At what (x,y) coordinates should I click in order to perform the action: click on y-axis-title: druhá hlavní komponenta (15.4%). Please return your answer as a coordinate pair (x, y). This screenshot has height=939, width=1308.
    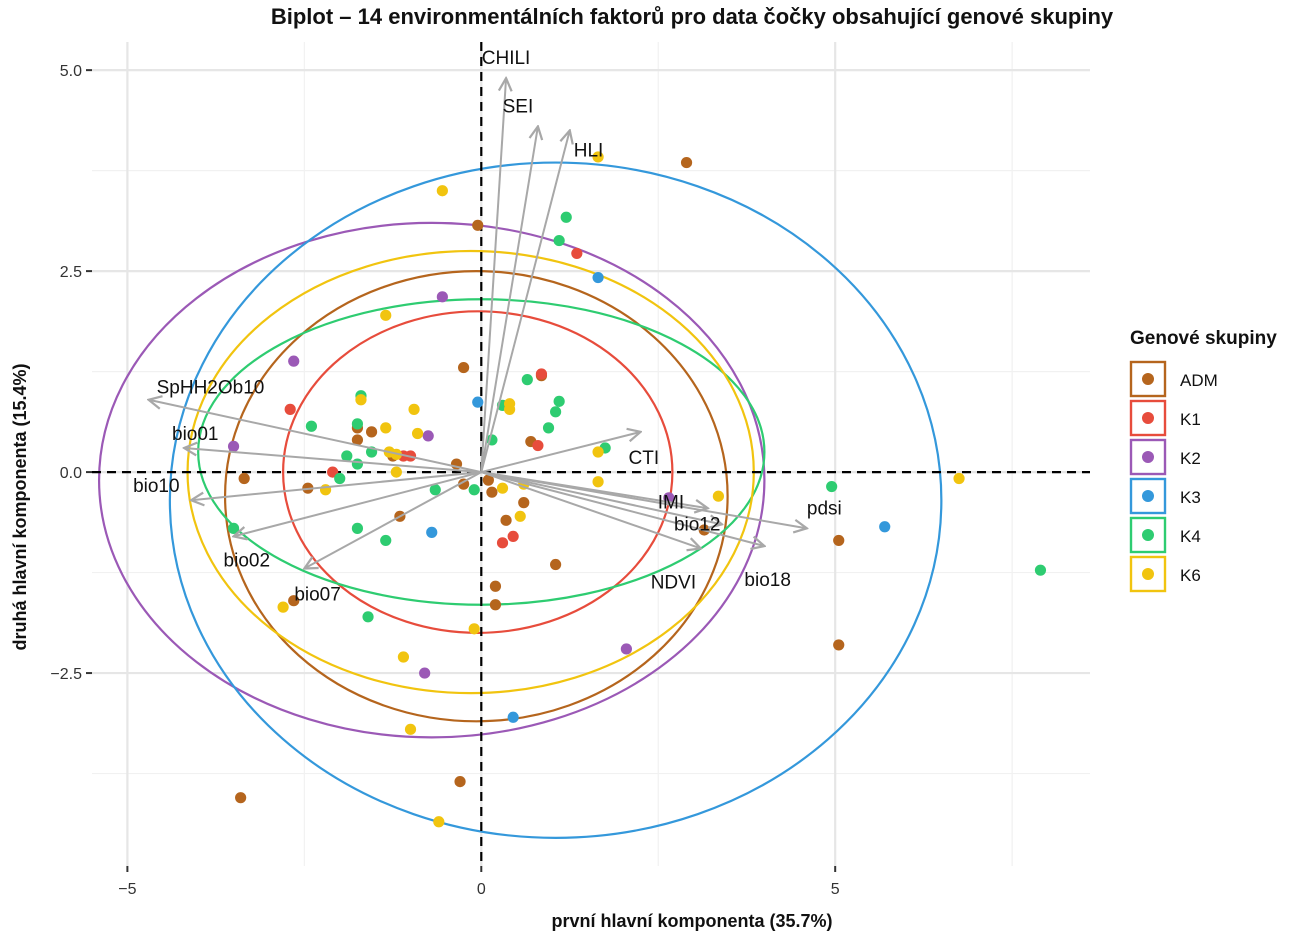
    Looking at the image, I should click on (20, 506).